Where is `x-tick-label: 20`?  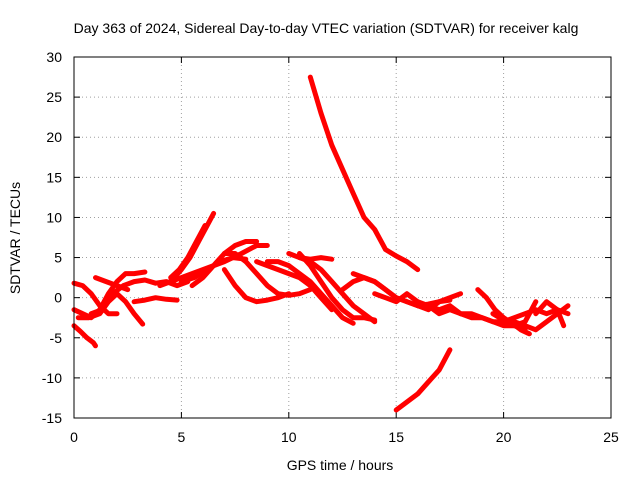 x-tick-label: 20 is located at coordinates (504, 437).